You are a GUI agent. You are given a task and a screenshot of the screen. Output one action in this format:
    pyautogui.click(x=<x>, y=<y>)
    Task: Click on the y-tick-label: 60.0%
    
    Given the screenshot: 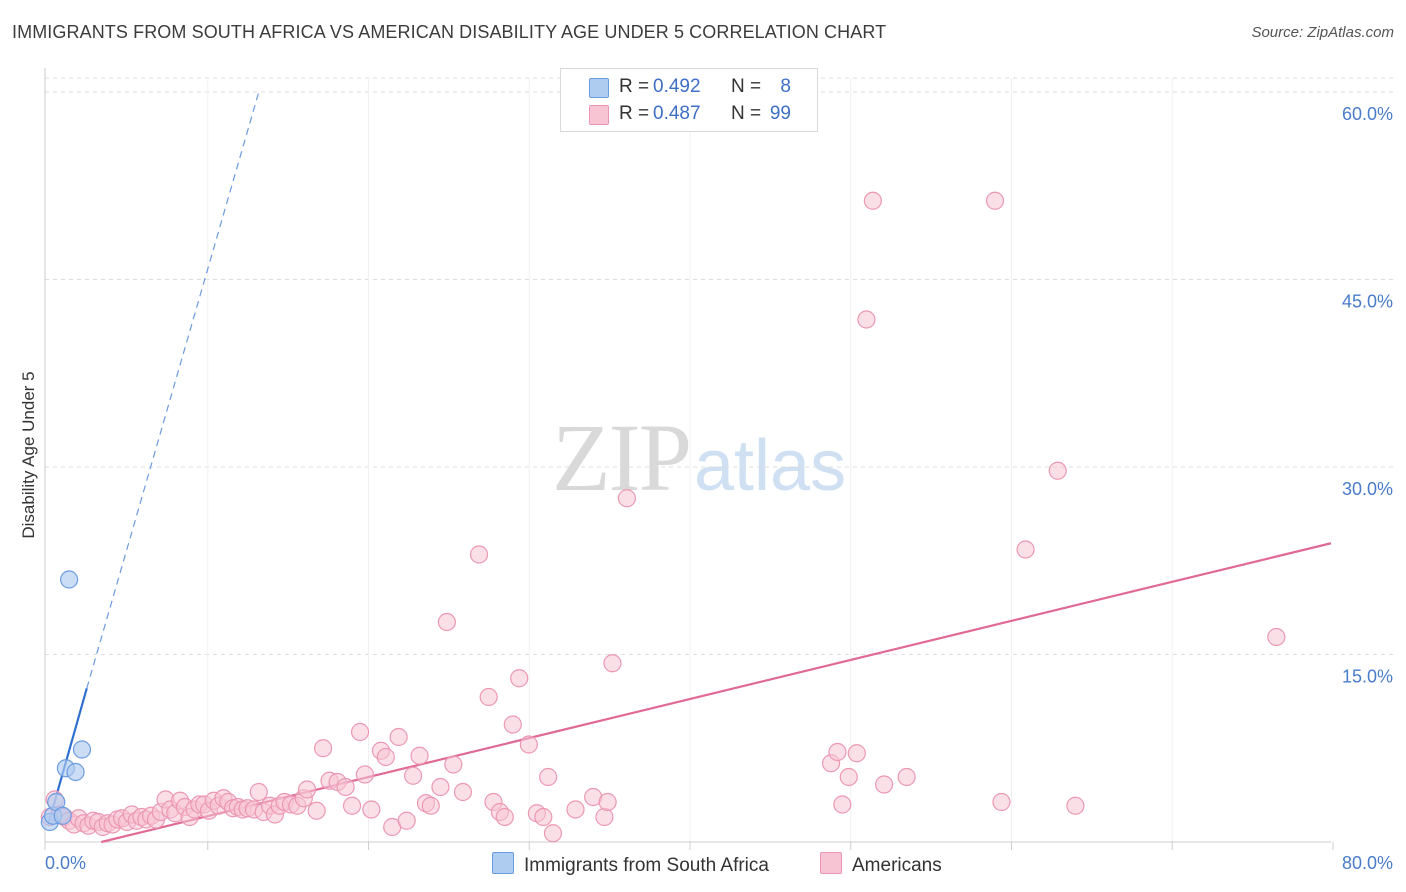 What is the action you would take?
    pyautogui.click(x=1367, y=114)
    